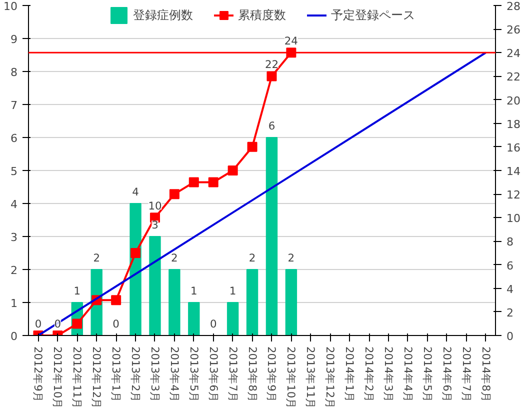 The image size is (523, 412). What do you see at coordinates (513, 171) in the screenshot?
I see `y2-tick-label: 14` at bounding box center [513, 171].